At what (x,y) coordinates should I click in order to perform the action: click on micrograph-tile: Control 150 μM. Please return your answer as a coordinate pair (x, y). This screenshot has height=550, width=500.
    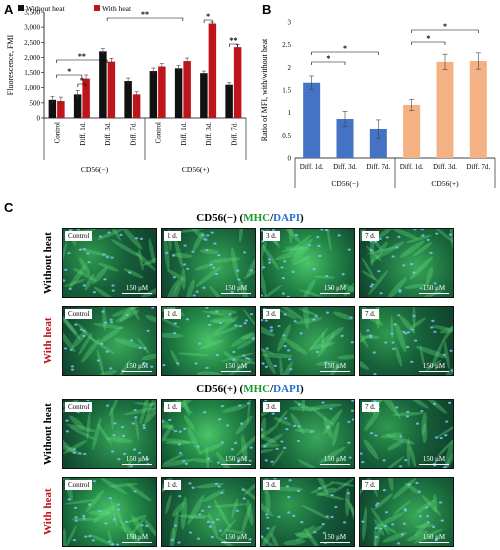
    Looking at the image, I should click on (109, 512).